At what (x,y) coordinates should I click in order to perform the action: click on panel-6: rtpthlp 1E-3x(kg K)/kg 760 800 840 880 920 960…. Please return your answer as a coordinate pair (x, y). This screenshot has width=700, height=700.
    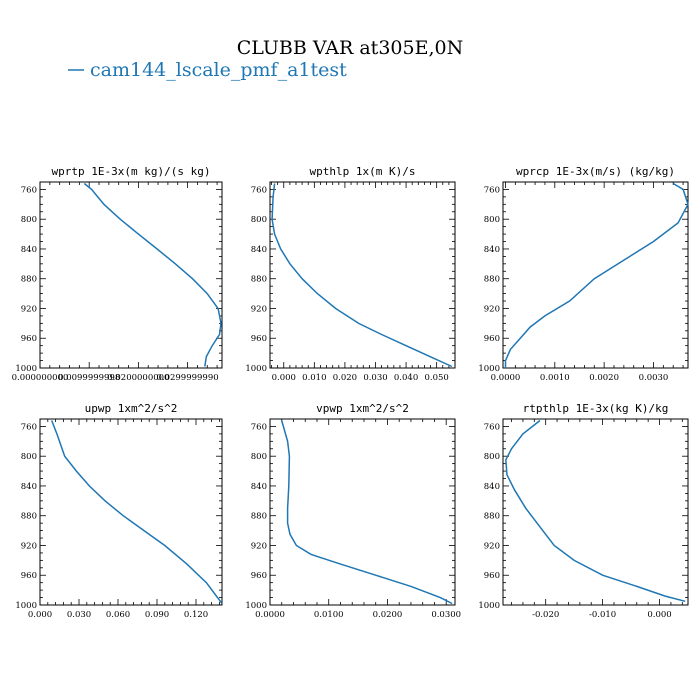
    Looking at the image, I should click on (583, 511).